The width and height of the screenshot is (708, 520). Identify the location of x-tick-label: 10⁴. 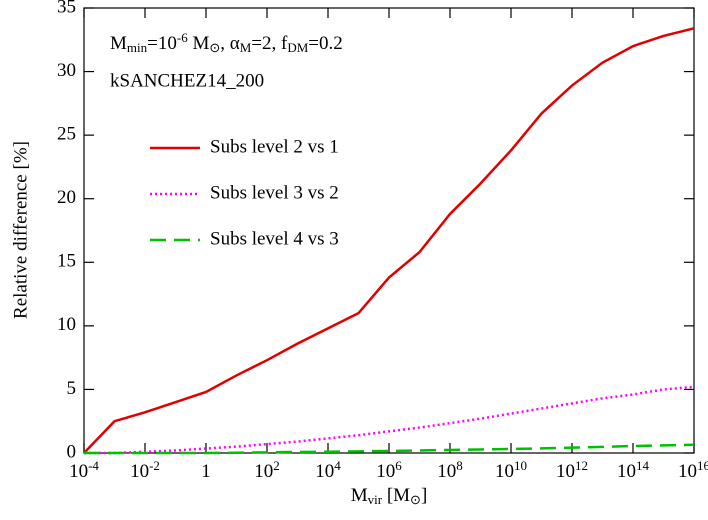
(328, 470).